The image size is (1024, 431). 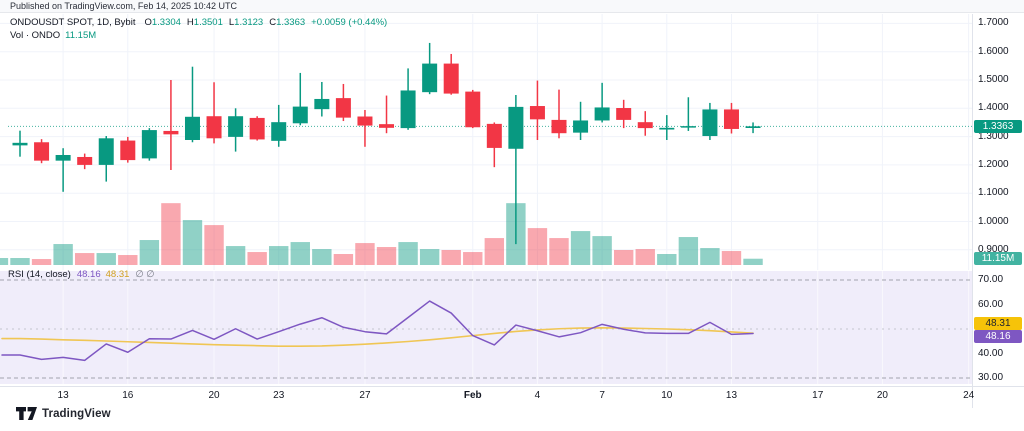 I want to click on rsi-legend: RSI (14, close) 48.16 48.31 ∅ ∅, so click(x=81, y=275).